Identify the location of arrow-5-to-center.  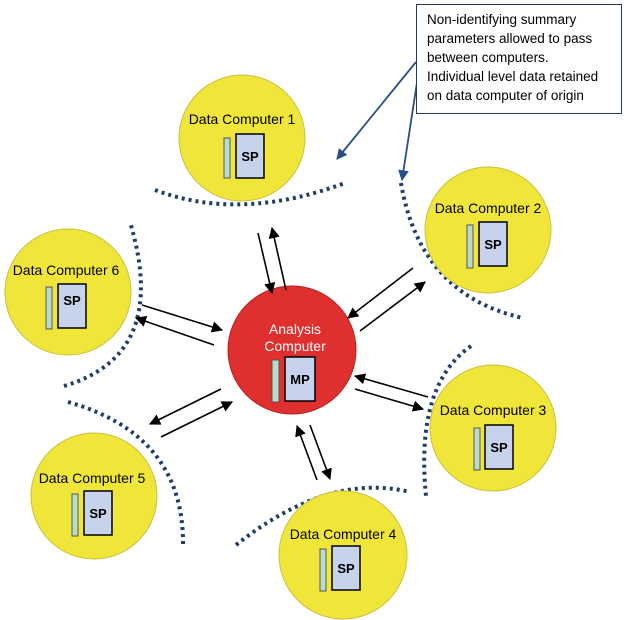
(197, 419).